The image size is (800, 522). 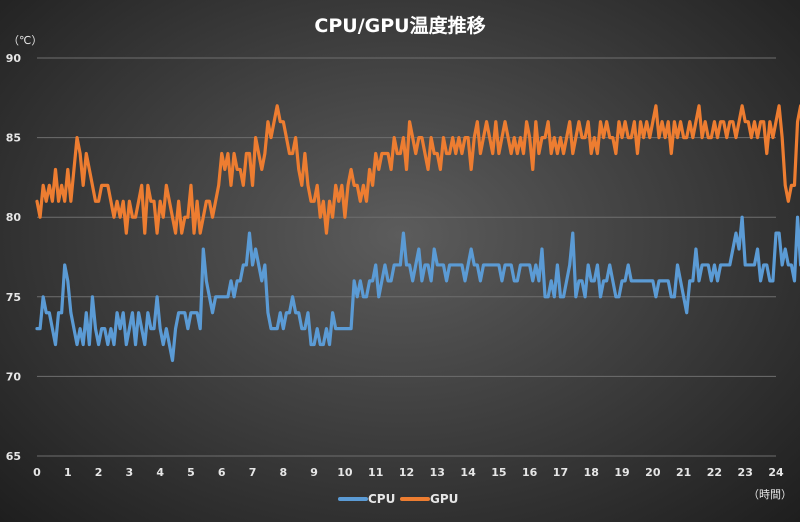 I want to click on x-tick-label-22: 22, so click(x=714, y=472).